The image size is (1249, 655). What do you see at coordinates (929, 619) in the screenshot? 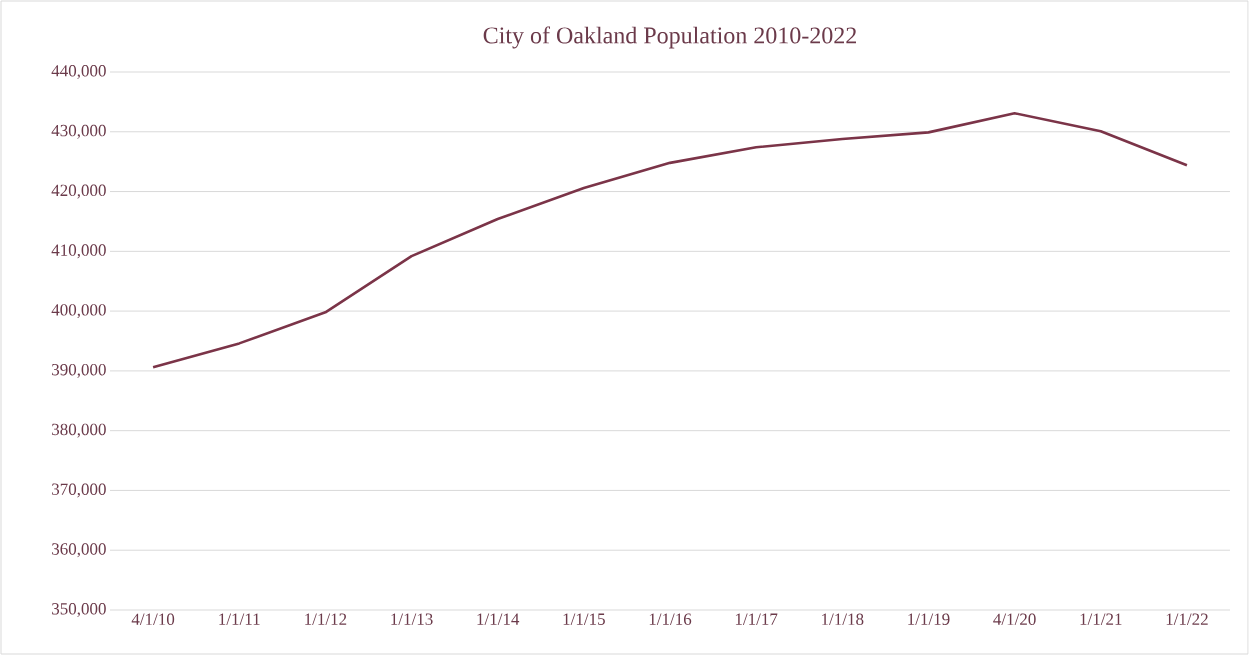
I see `x-tick-label: 1/1/19` at bounding box center [929, 619].